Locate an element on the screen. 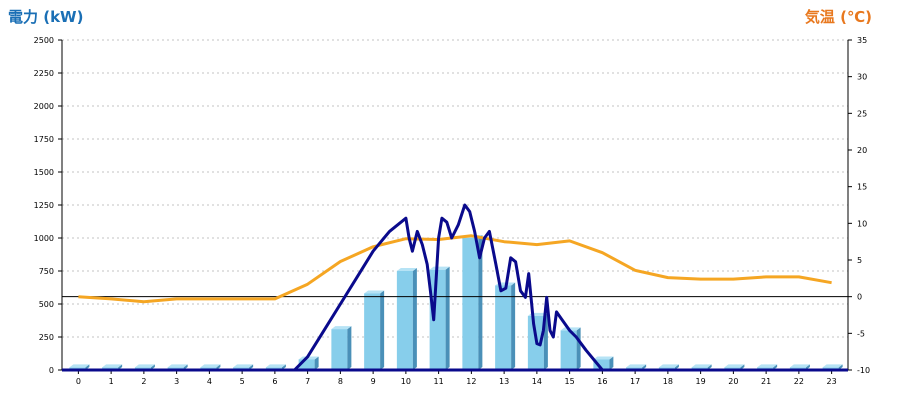 This screenshot has height=400, width=900. left-tick-label: 0 is located at coordinates (51, 370).